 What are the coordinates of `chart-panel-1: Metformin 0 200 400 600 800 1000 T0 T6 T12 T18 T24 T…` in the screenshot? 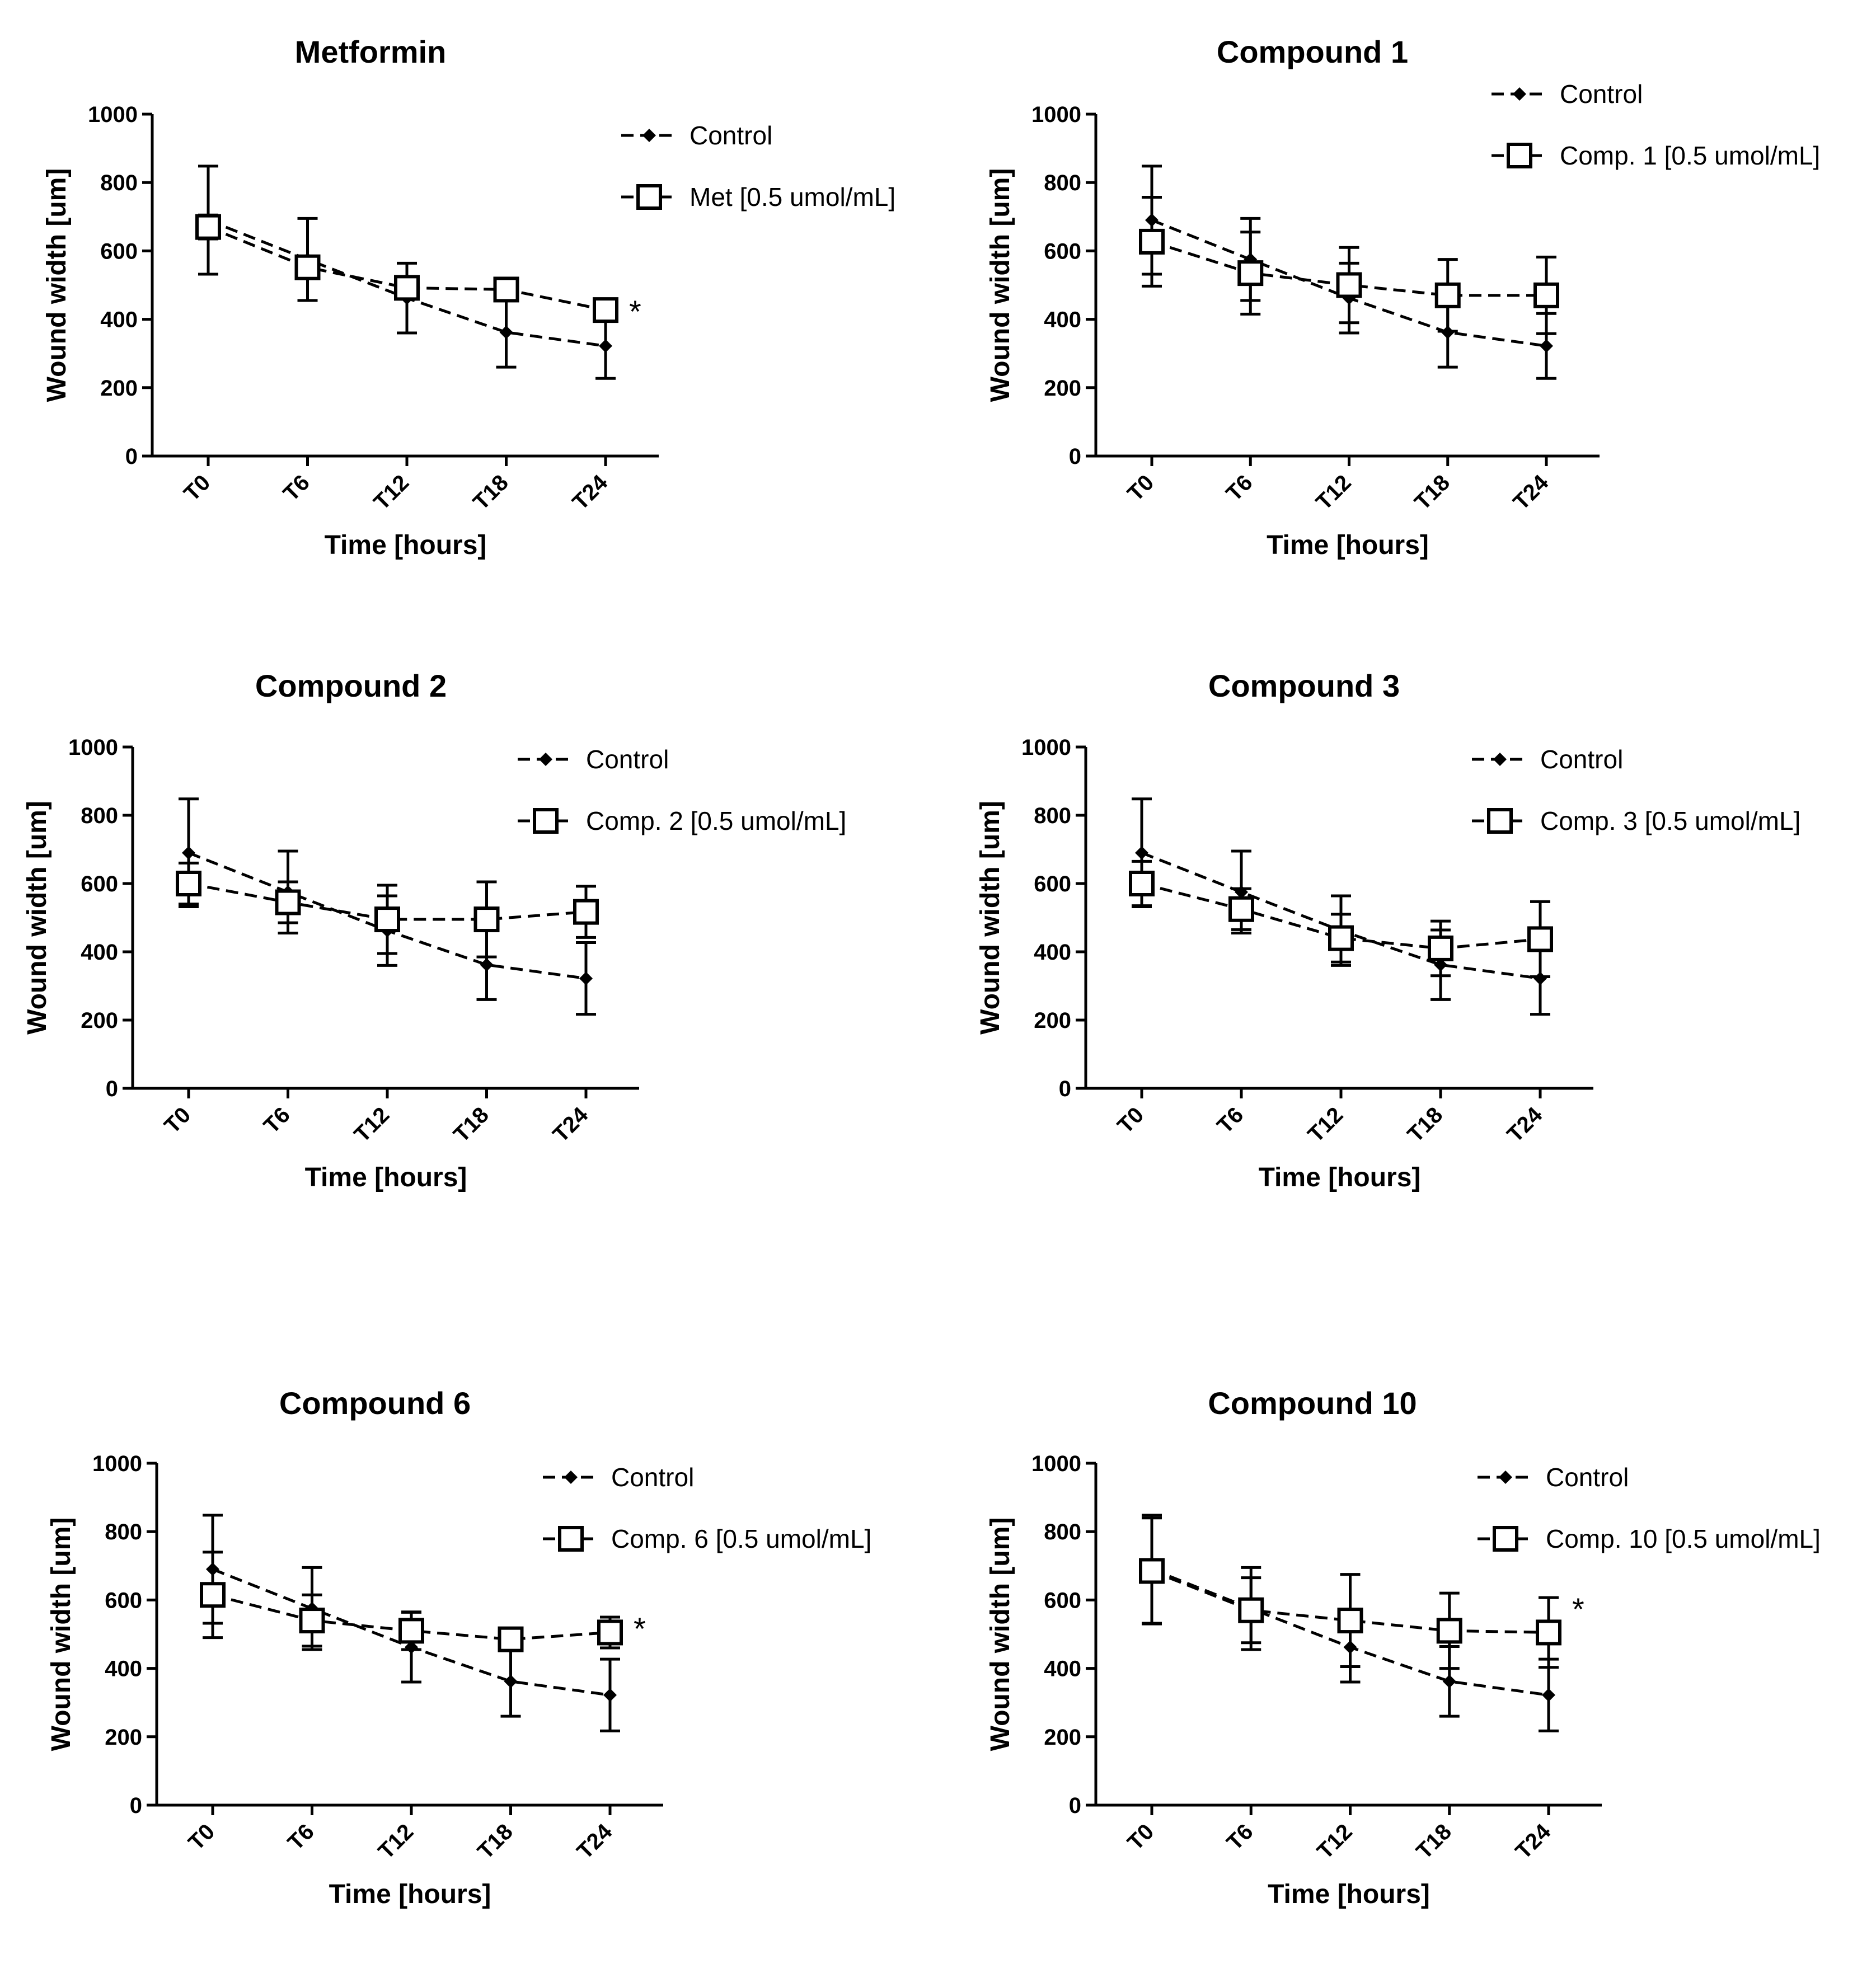 It's located at (468, 297).